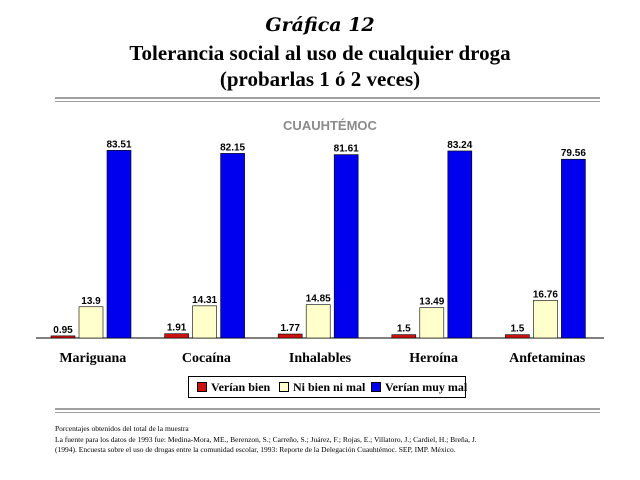 This screenshot has height=480, width=640. What do you see at coordinates (376, 387) in the screenshot?
I see `legend-swatch-blue` at bounding box center [376, 387].